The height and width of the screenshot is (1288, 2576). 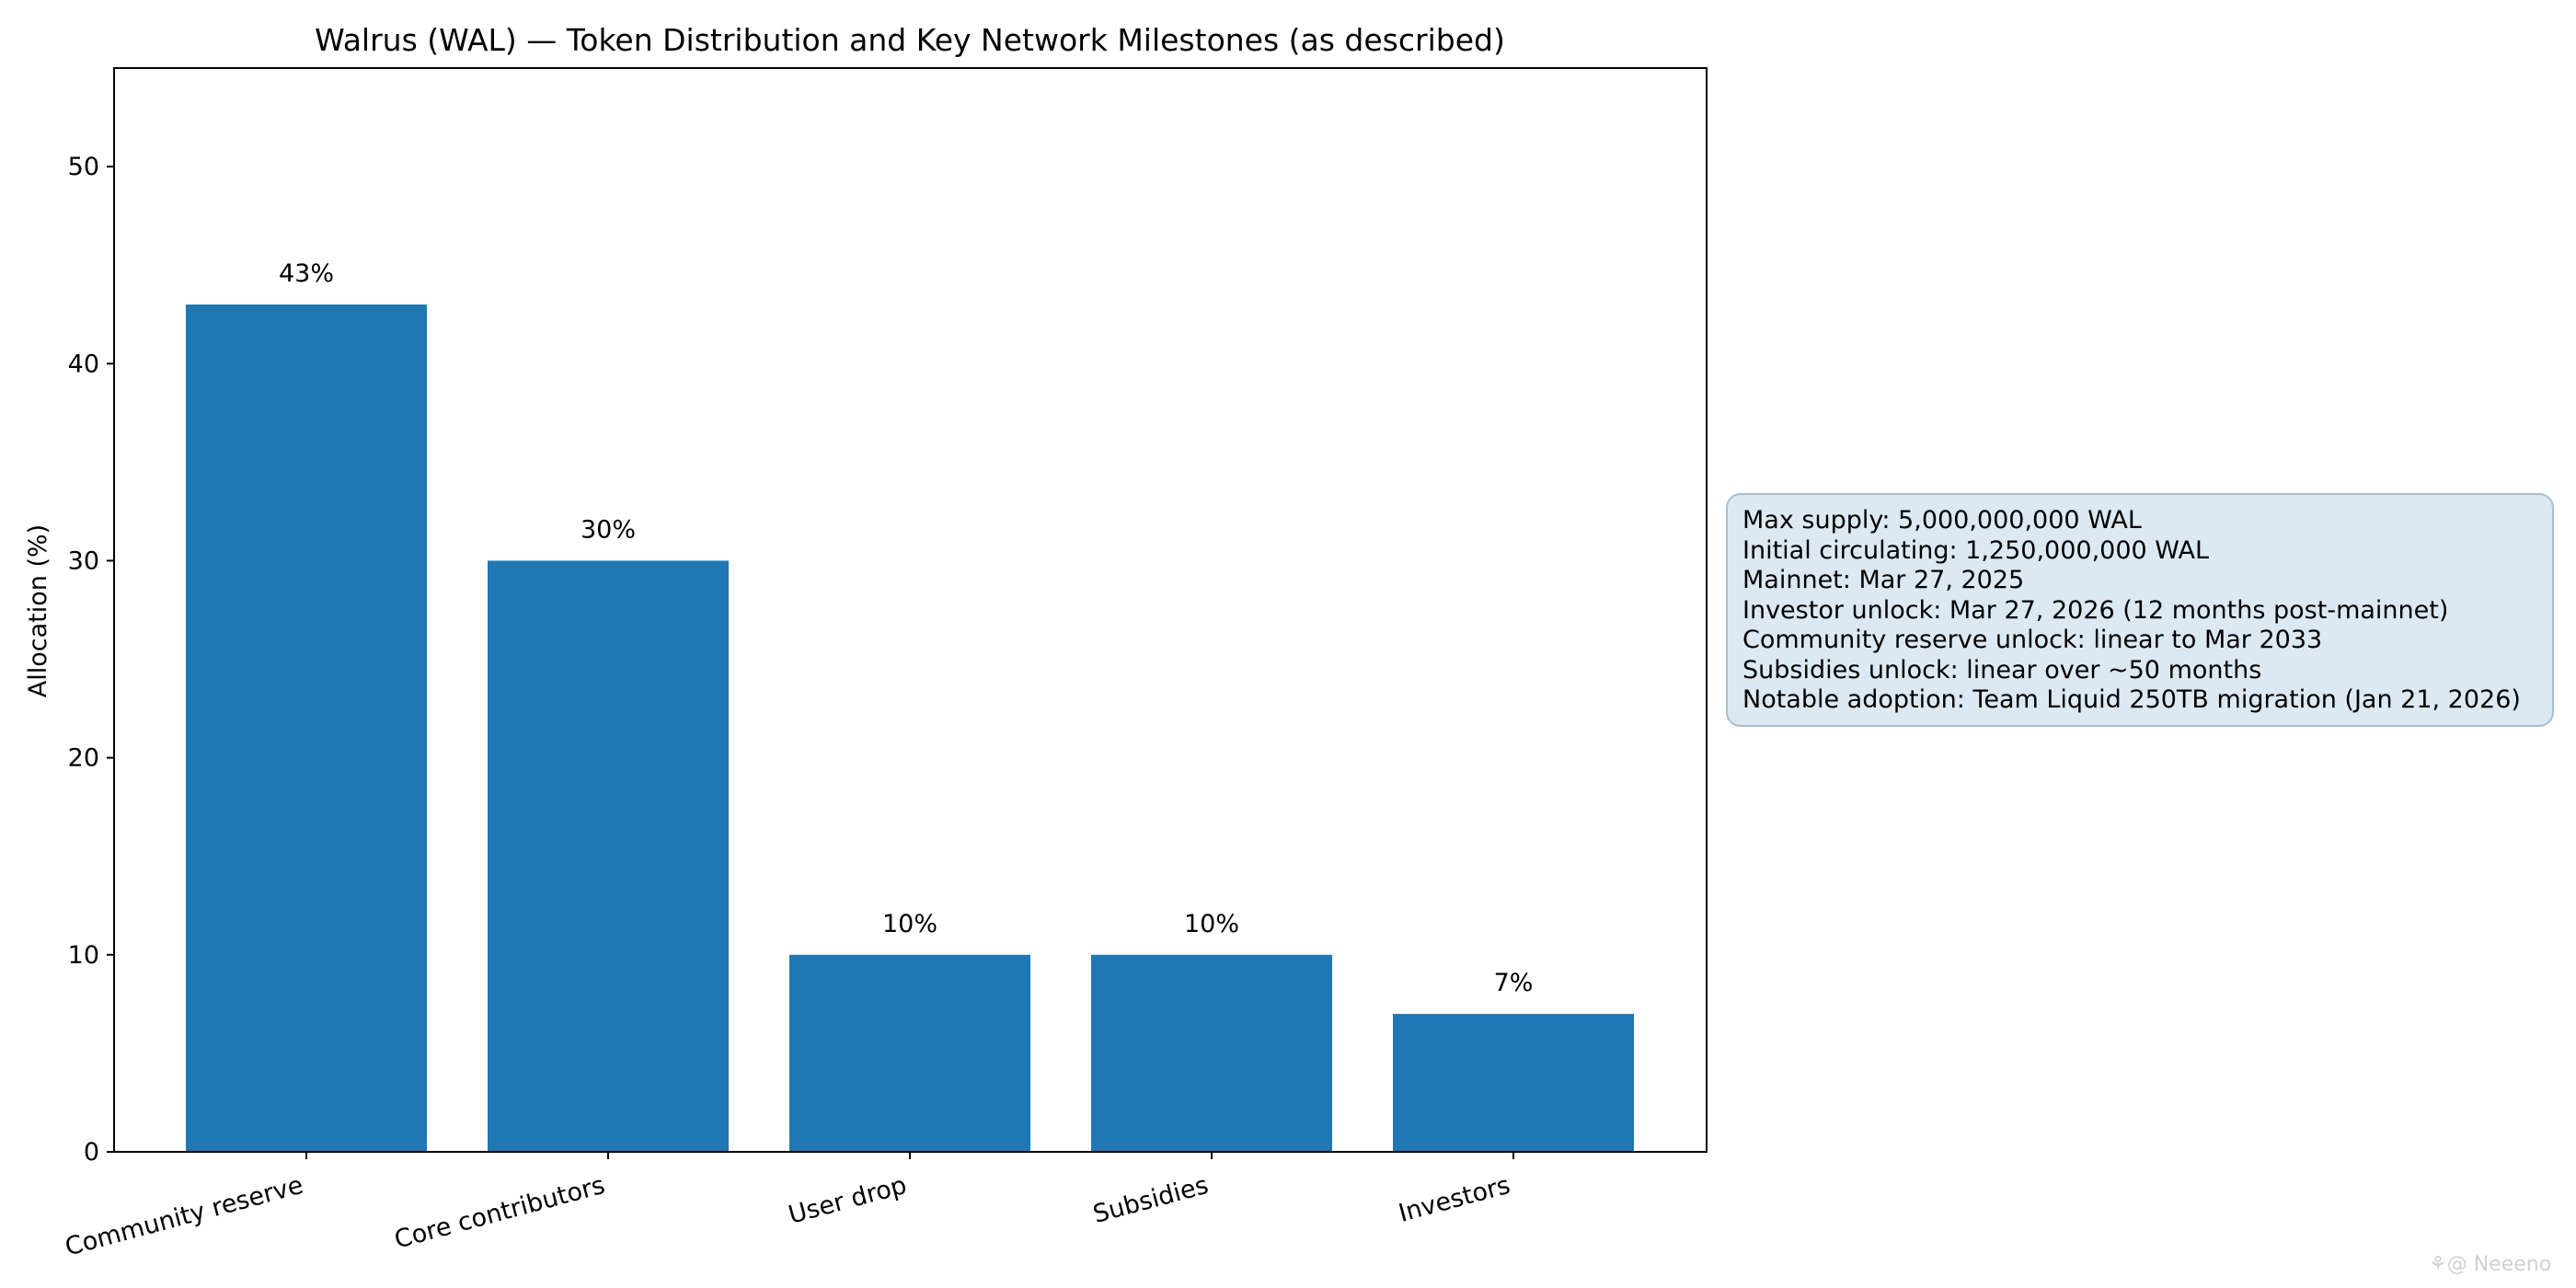 What do you see at coordinates (848, 1200) in the screenshot?
I see `x-tick-label-user-drop: User drop` at bounding box center [848, 1200].